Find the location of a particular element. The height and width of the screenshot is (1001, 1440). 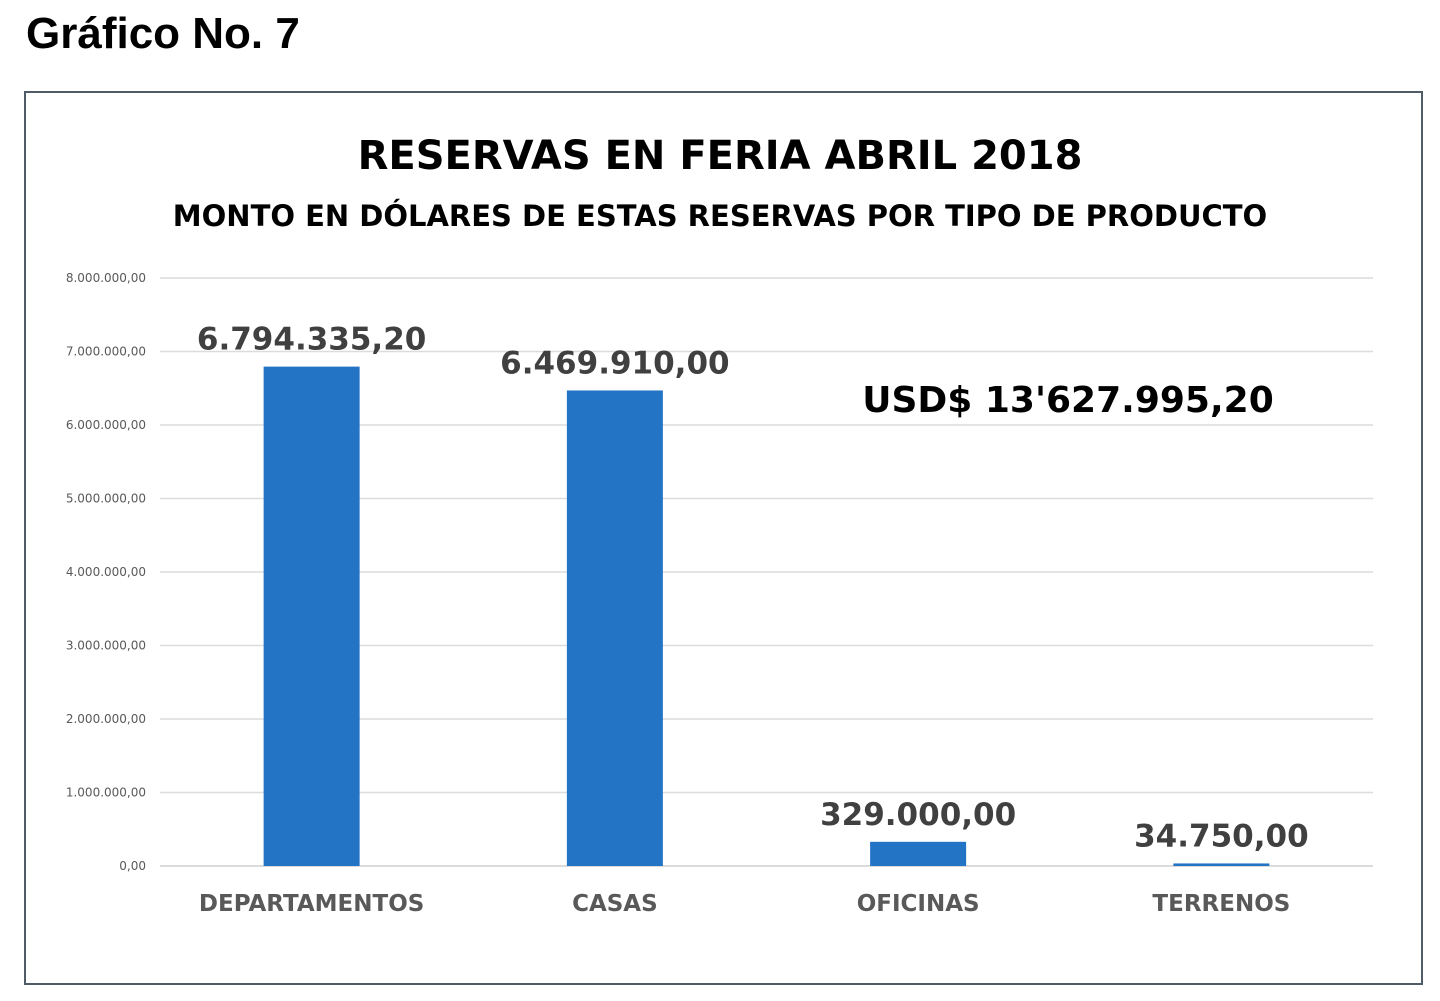

data-label: 34.750,00 is located at coordinates (1221, 836).